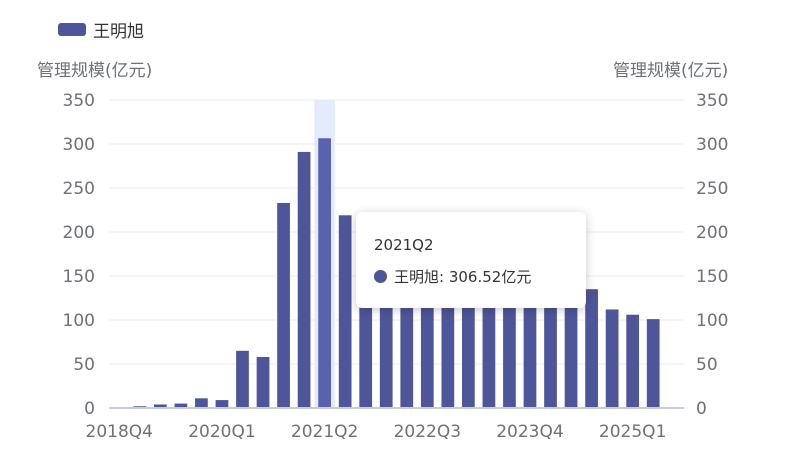 The image size is (789, 459). What do you see at coordinates (95, 71) in the screenshot?
I see `left-axis-title: 管理规模(亿元)` at bounding box center [95, 71].